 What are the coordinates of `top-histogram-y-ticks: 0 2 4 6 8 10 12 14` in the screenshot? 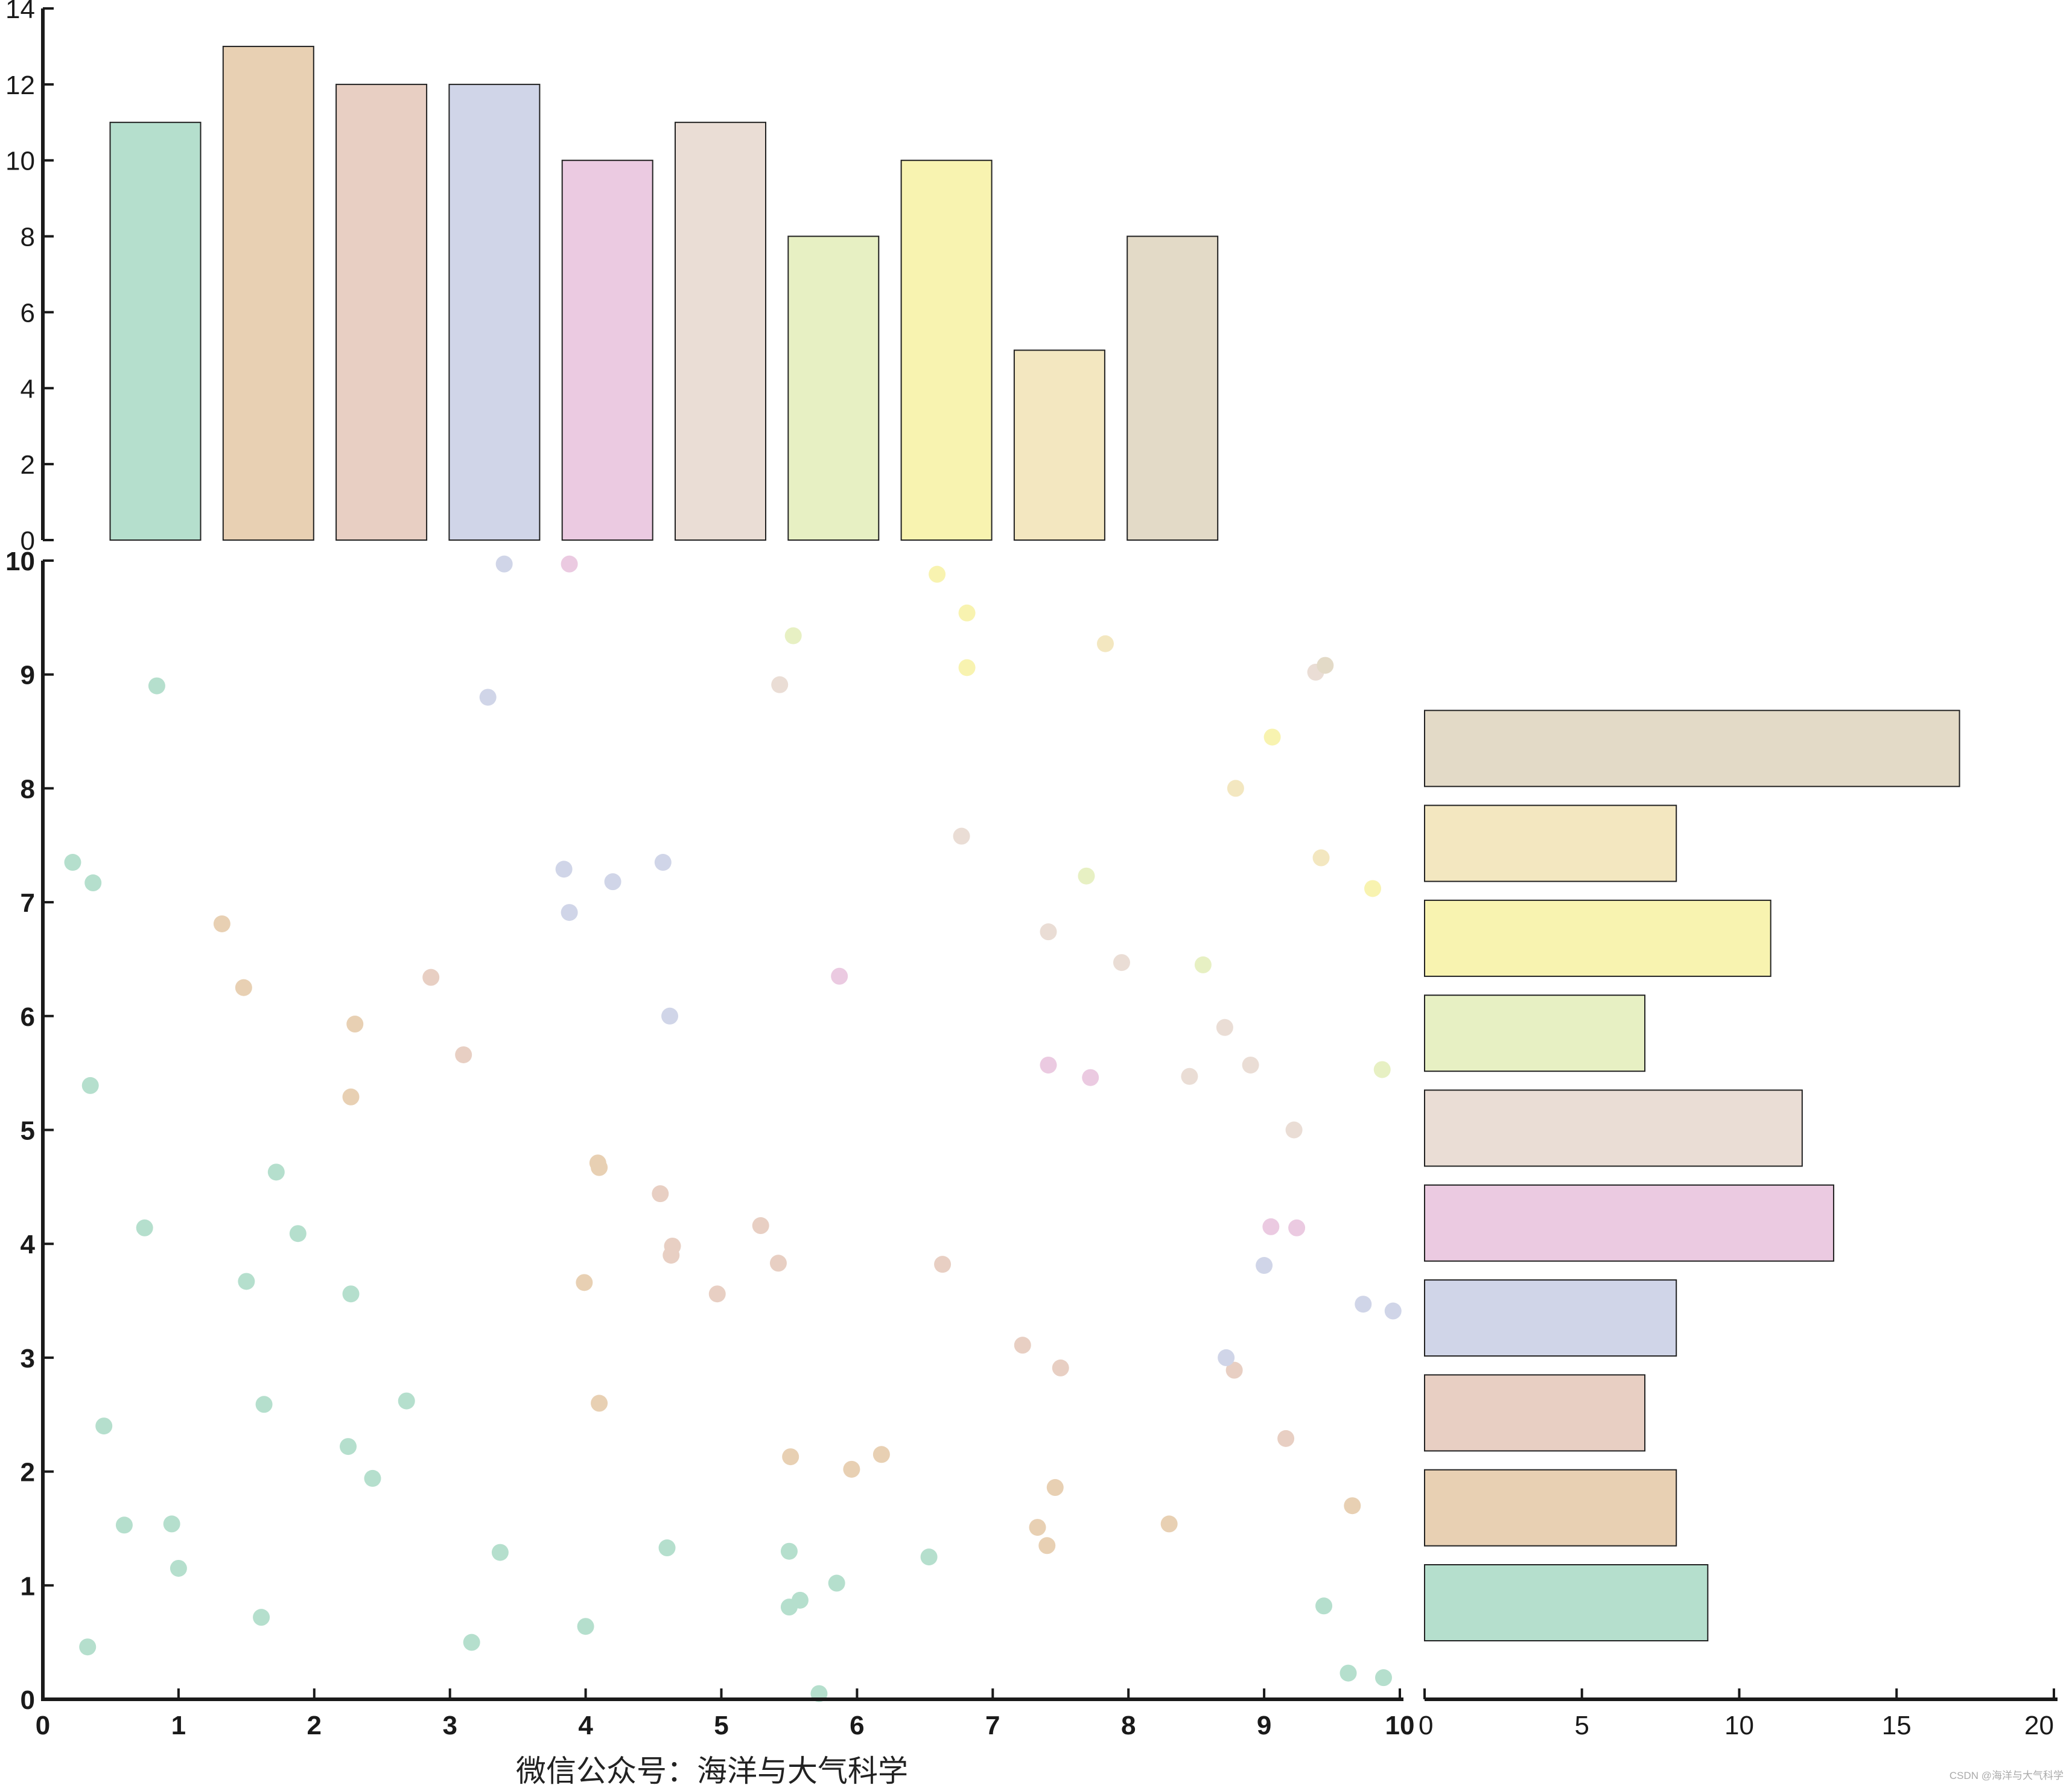 It's located at (29, 278).